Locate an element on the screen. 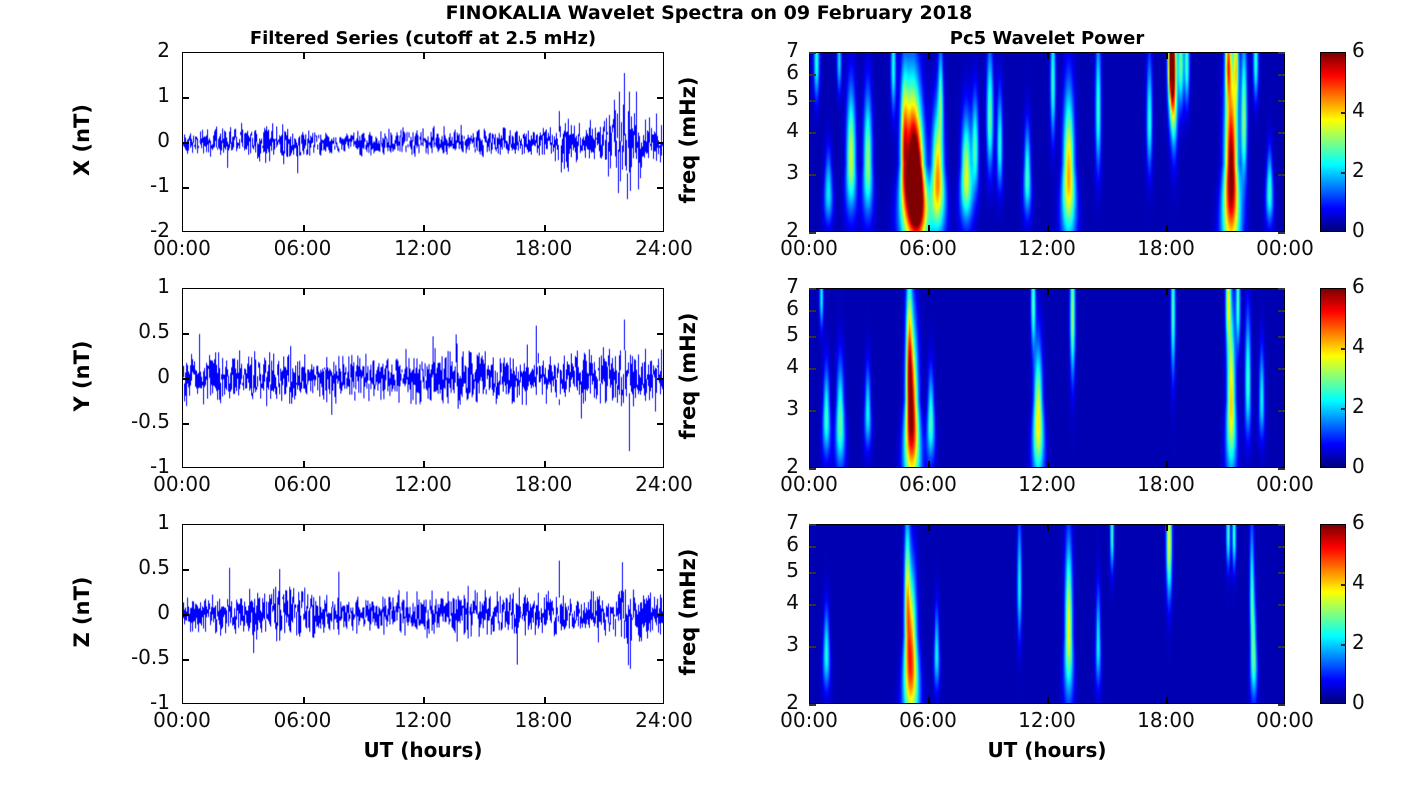 The width and height of the screenshot is (1418, 788). y-tick-label: 7 is located at coordinates (792, 50).